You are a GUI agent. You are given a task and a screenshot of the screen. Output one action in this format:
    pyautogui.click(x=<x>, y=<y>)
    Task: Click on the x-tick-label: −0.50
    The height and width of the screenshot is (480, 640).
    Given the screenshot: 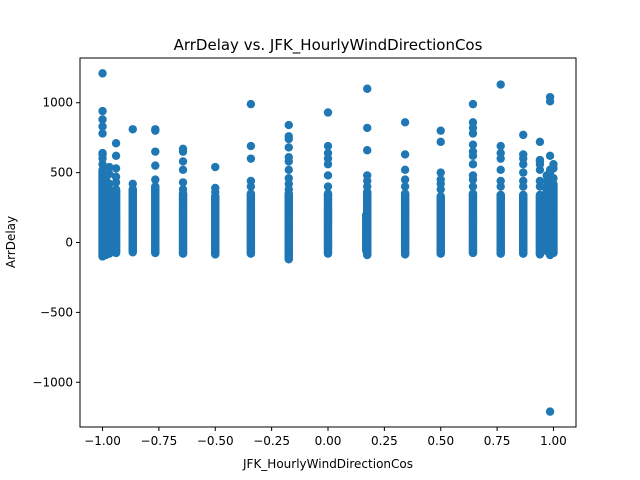 What is the action you would take?
    pyautogui.click(x=215, y=441)
    